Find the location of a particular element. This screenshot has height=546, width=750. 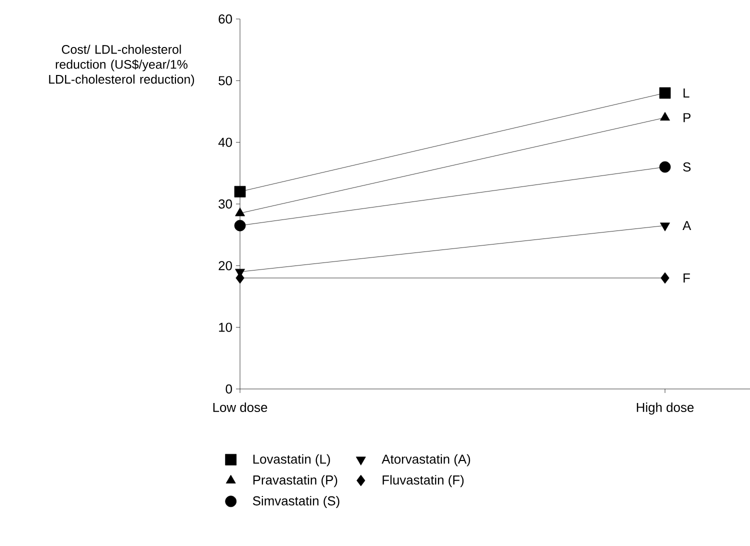

y-tick-label: 20 is located at coordinates (225, 265).